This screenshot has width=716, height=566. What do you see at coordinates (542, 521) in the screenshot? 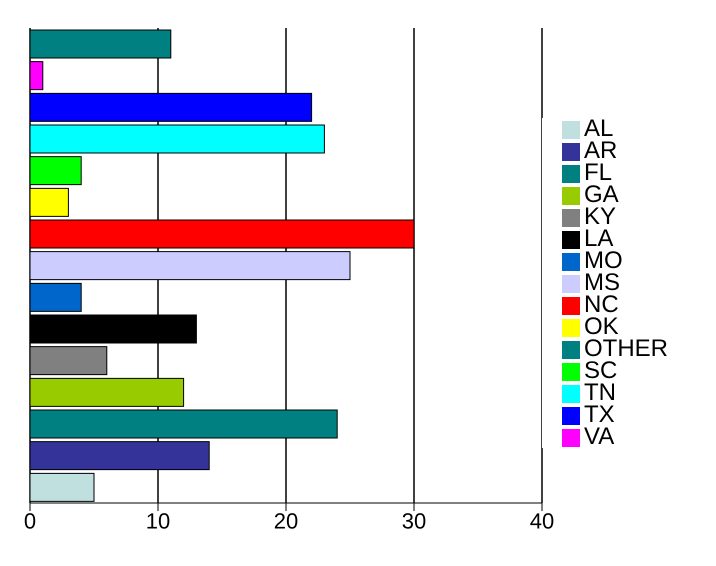
I see `x-tick-label: 40` at bounding box center [542, 521].